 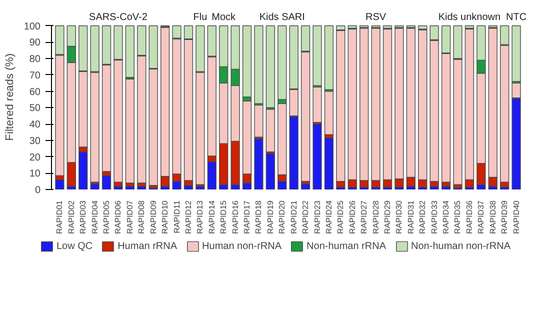 What do you see at coordinates (59, 217) in the screenshot?
I see `x-tick-label: RAPID01` at bounding box center [59, 217].